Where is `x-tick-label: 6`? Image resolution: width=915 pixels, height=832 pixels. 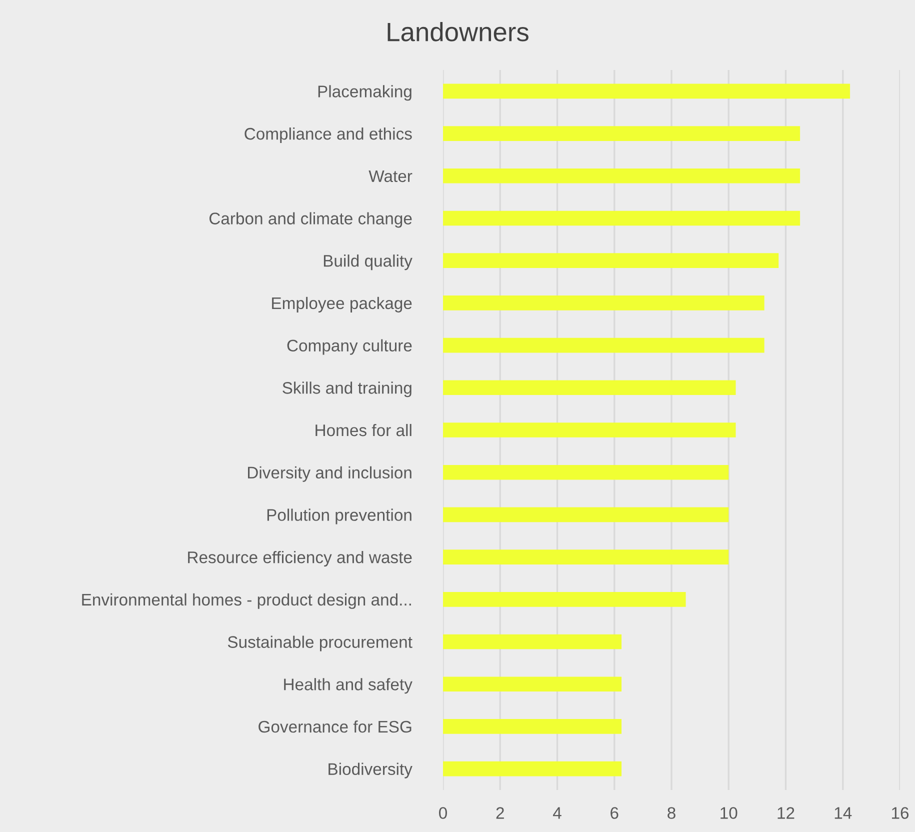
x-tick-label: 6 is located at coordinates (614, 813).